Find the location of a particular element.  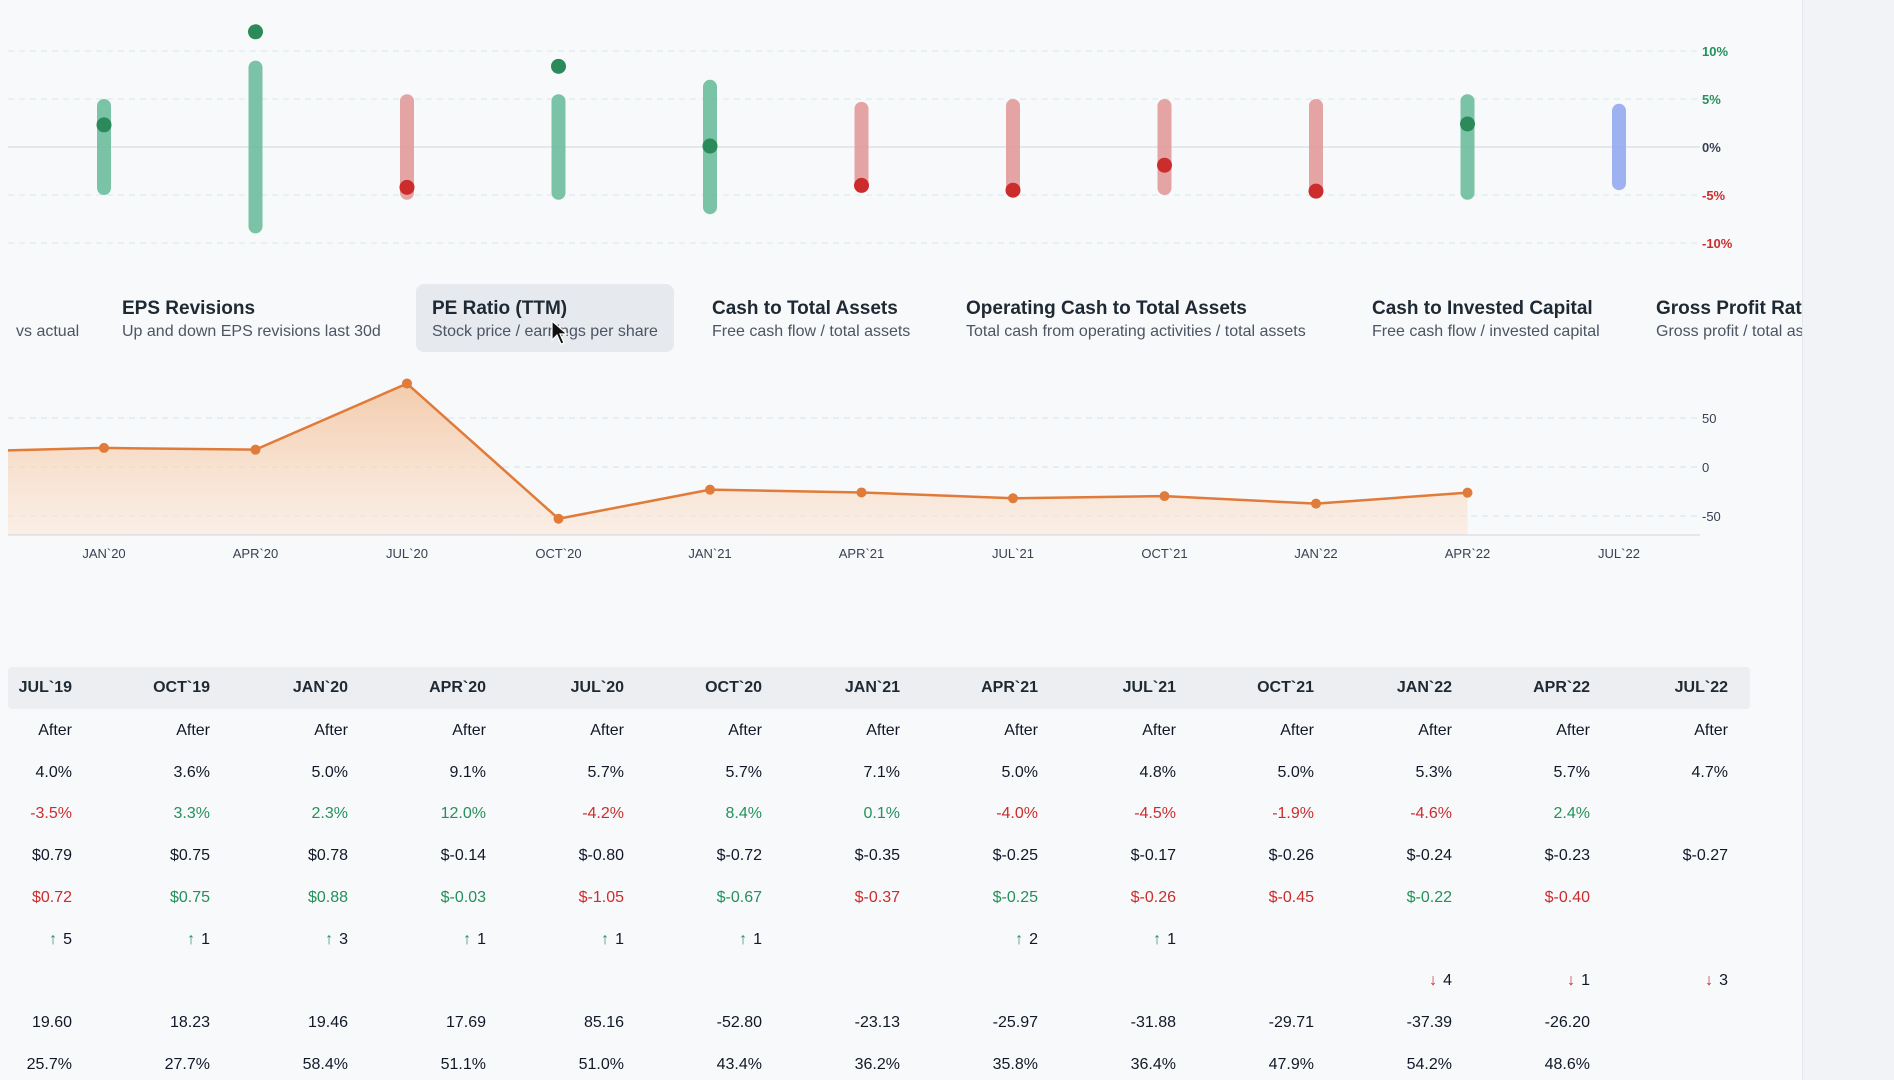

metric-title: Operating Cash to Total Assets is located at coordinates (1106, 308).